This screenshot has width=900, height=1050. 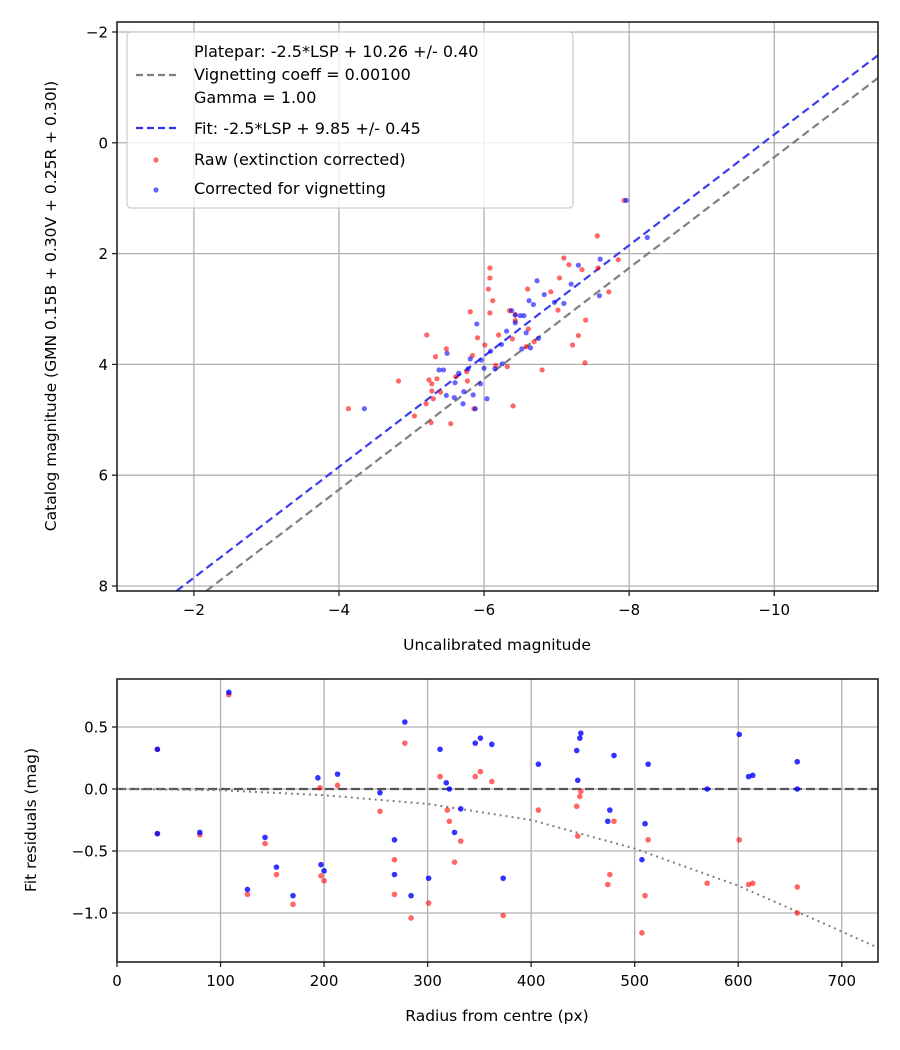 What do you see at coordinates (290, 188) in the screenshot?
I see `legend-label-corrected: Corrected for vignetting` at bounding box center [290, 188].